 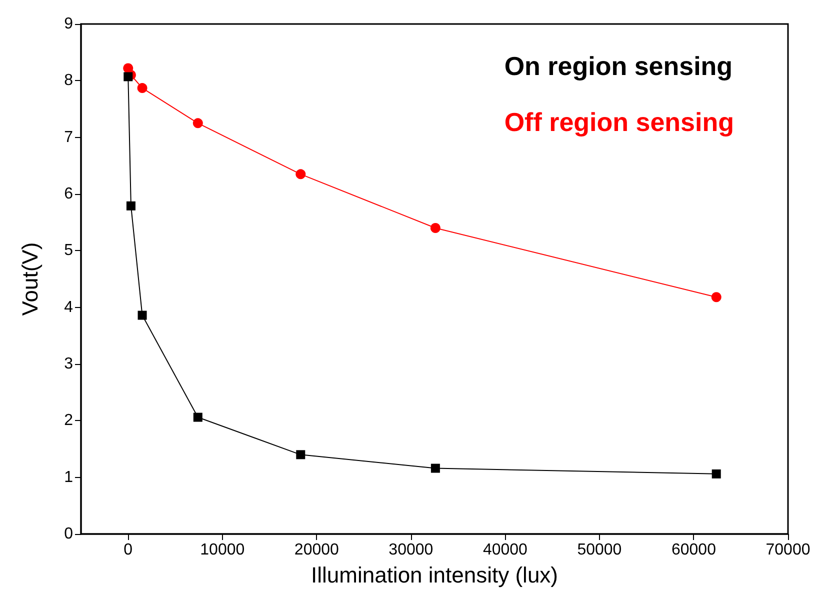 What do you see at coordinates (411, 550) in the screenshot?
I see `x-tick-label: 30000` at bounding box center [411, 550].